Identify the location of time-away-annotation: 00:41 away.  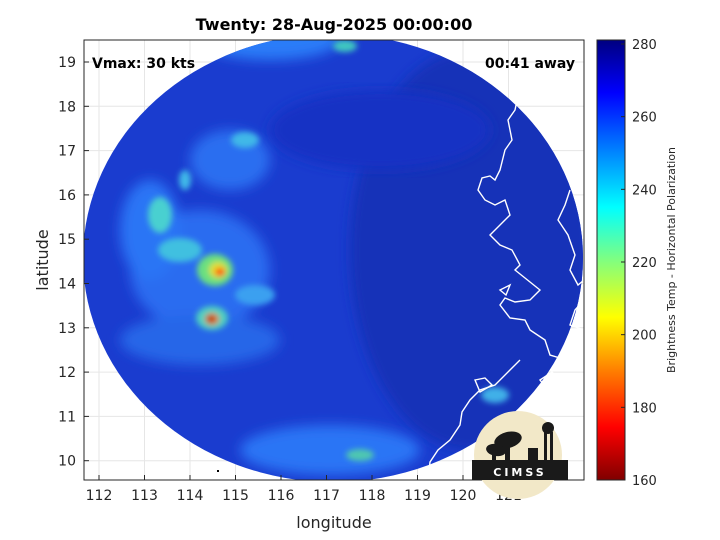
(530, 64).